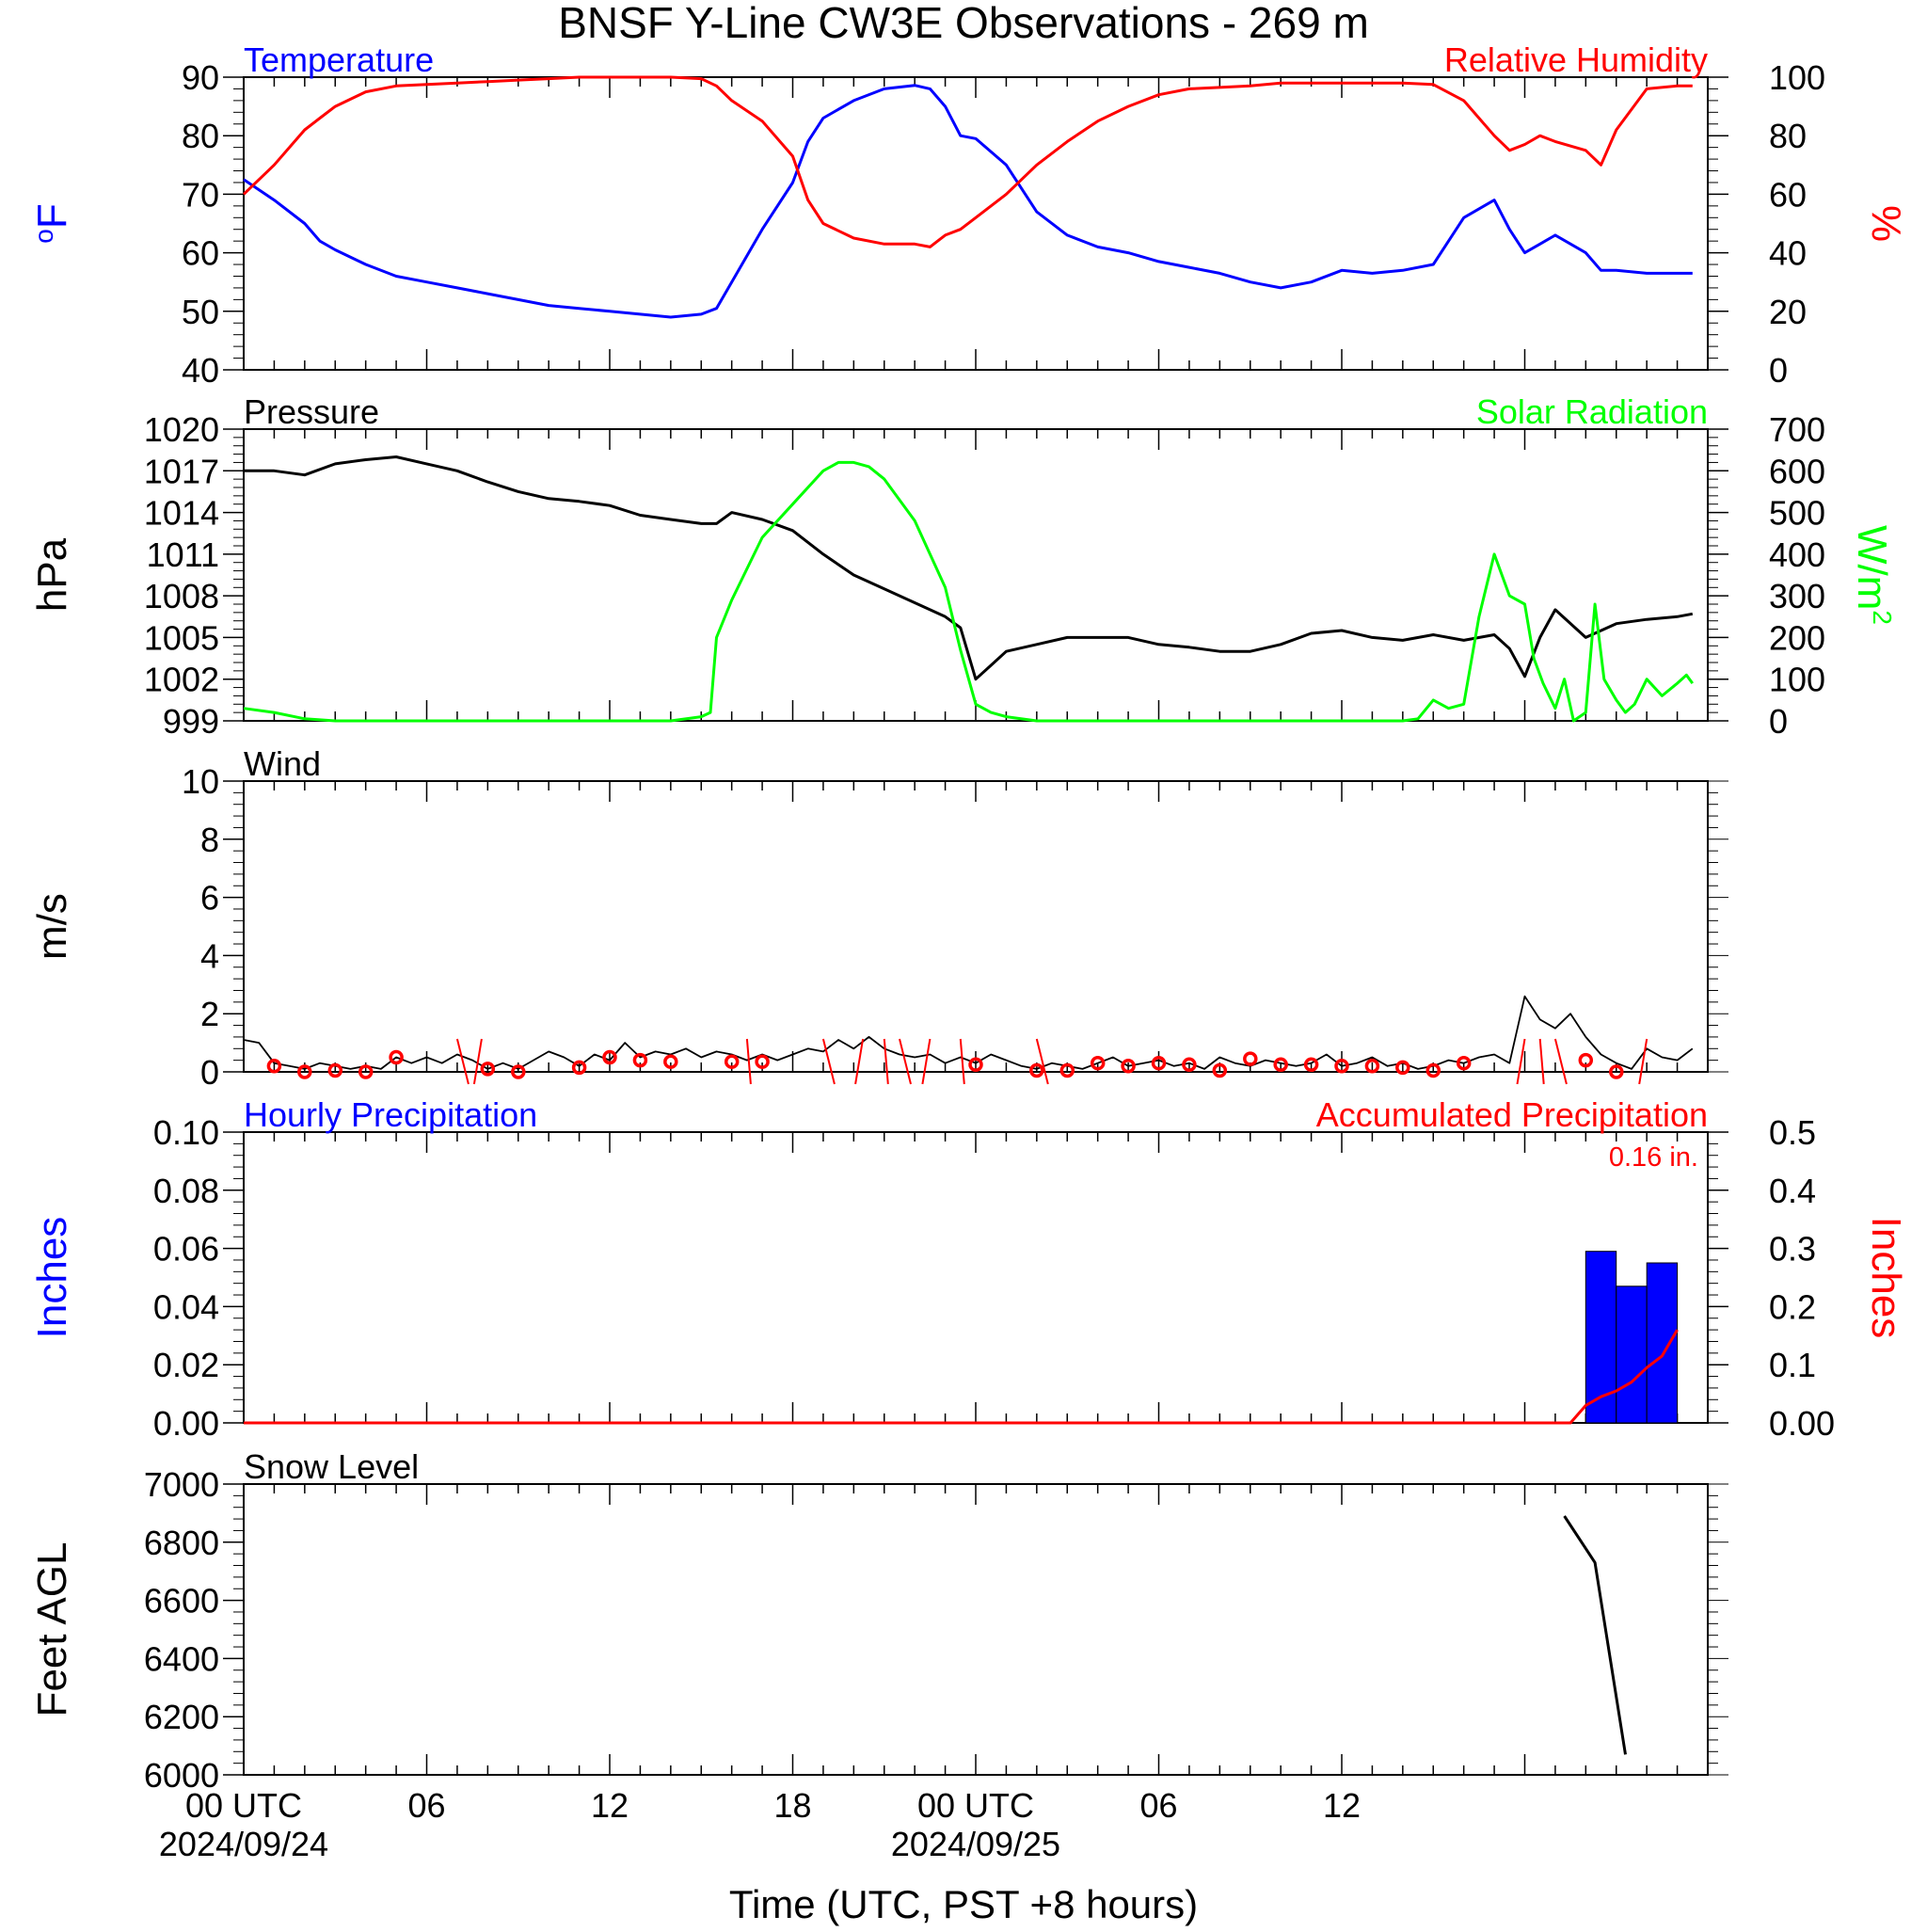 The width and height of the screenshot is (1927, 1932). What do you see at coordinates (1882, 617) in the screenshot?
I see `superscript-2: 2` at bounding box center [1882, 617].